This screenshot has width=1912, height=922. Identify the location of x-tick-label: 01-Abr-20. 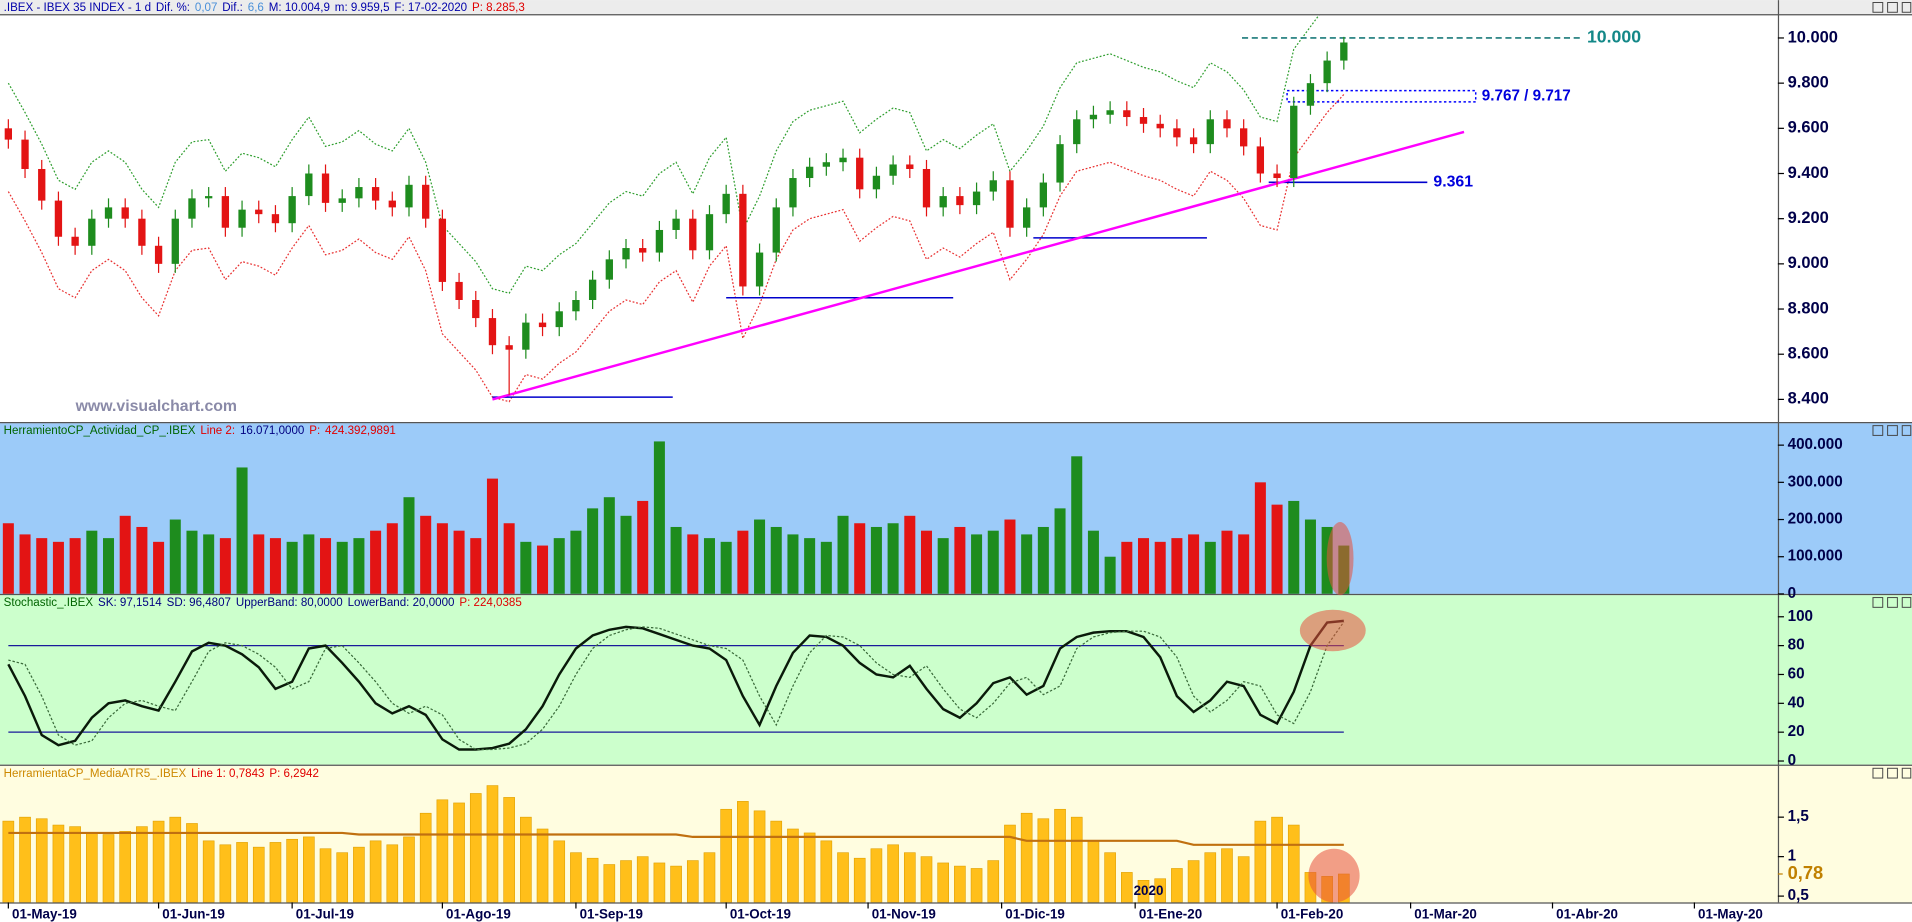
(1587, 913).